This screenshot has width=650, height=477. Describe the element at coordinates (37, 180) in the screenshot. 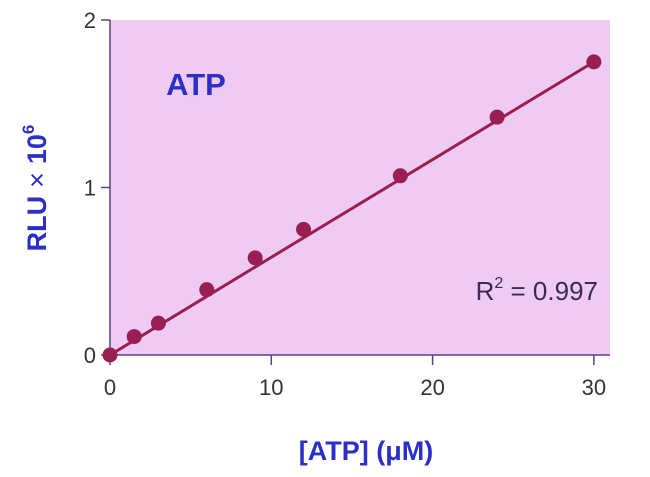

I see `y-axis-title-times: ×` at that location.